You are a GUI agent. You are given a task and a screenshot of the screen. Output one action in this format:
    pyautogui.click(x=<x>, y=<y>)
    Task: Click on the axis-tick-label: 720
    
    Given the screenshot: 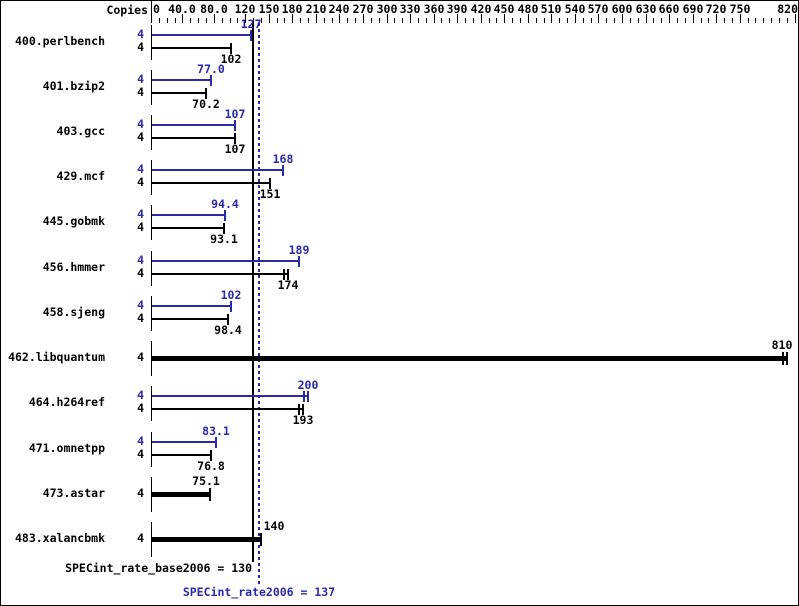 What is the action you would take?
    pyautogui.click(x=716, y=9)
    